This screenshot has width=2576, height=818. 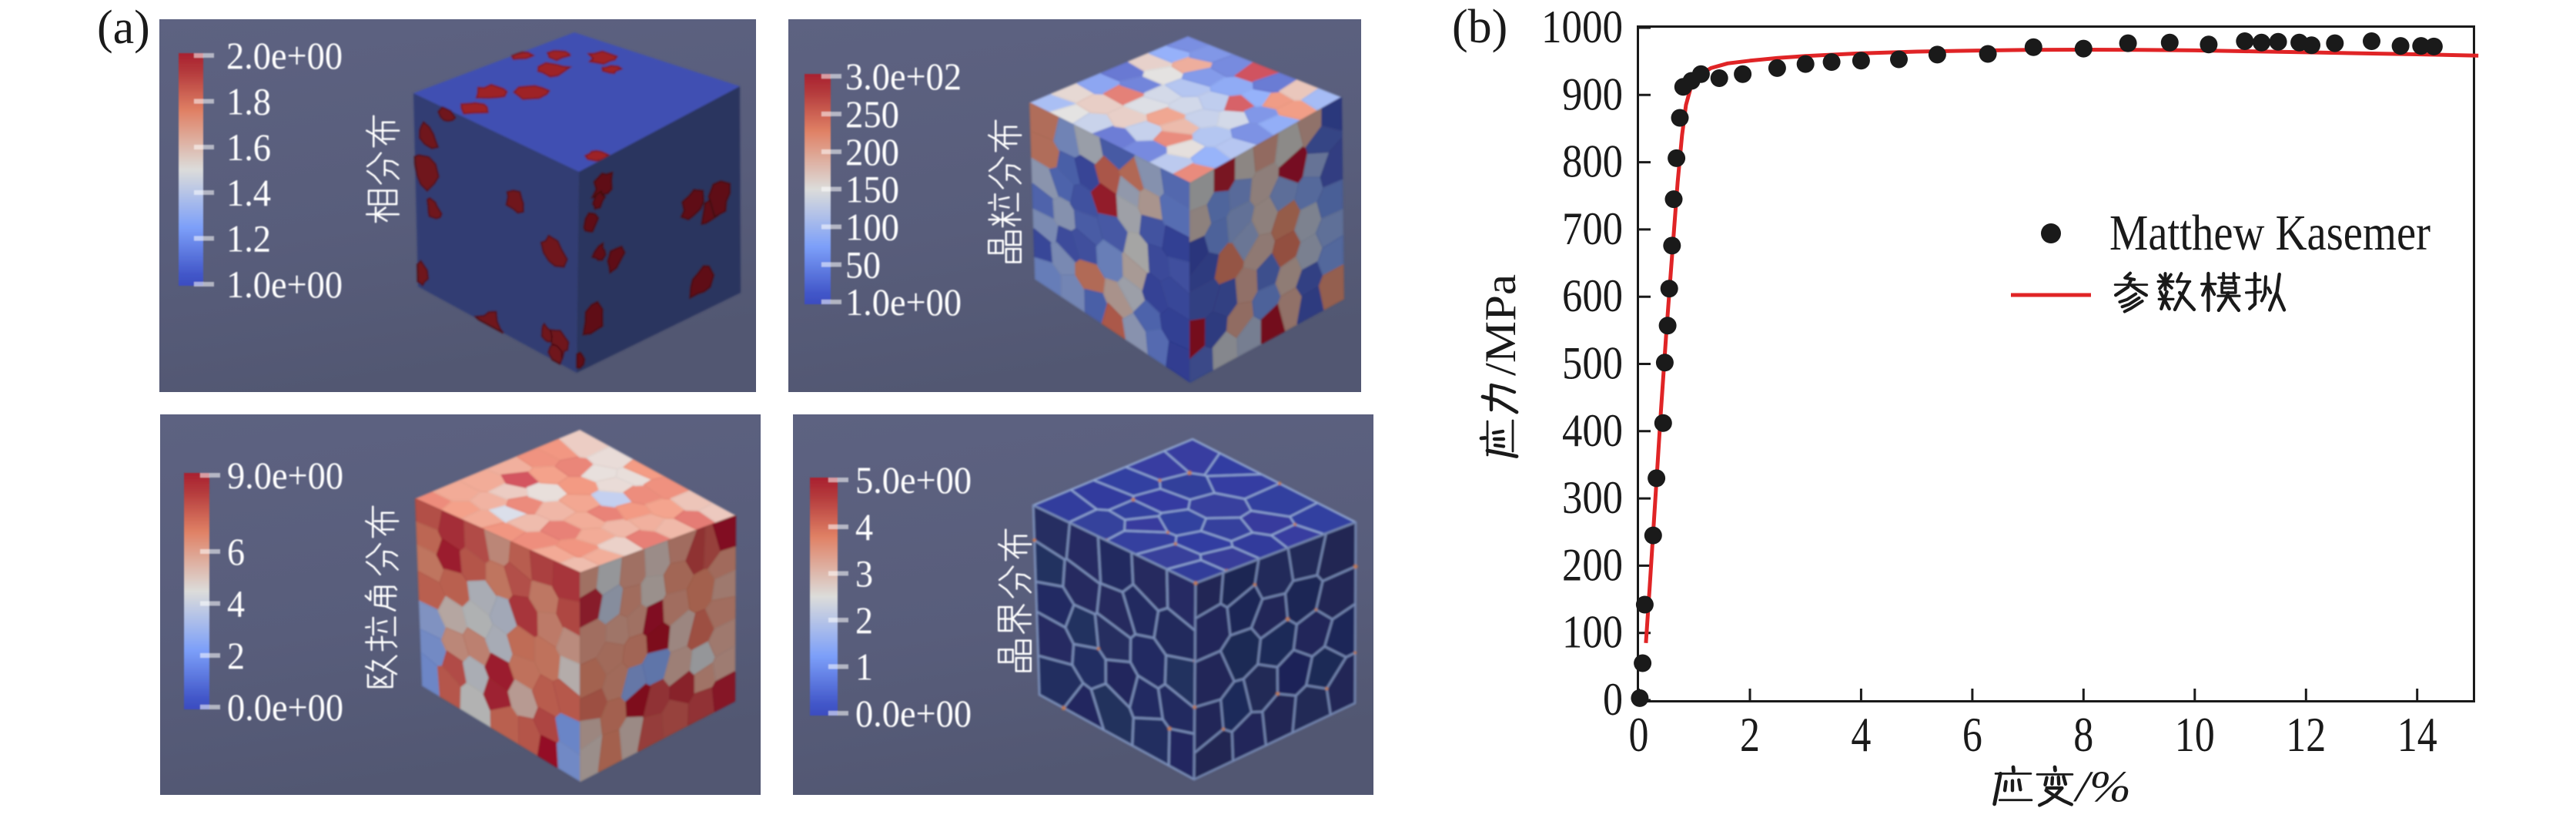 I want to click on svg-text: 12, so click(x=2306, y=734).